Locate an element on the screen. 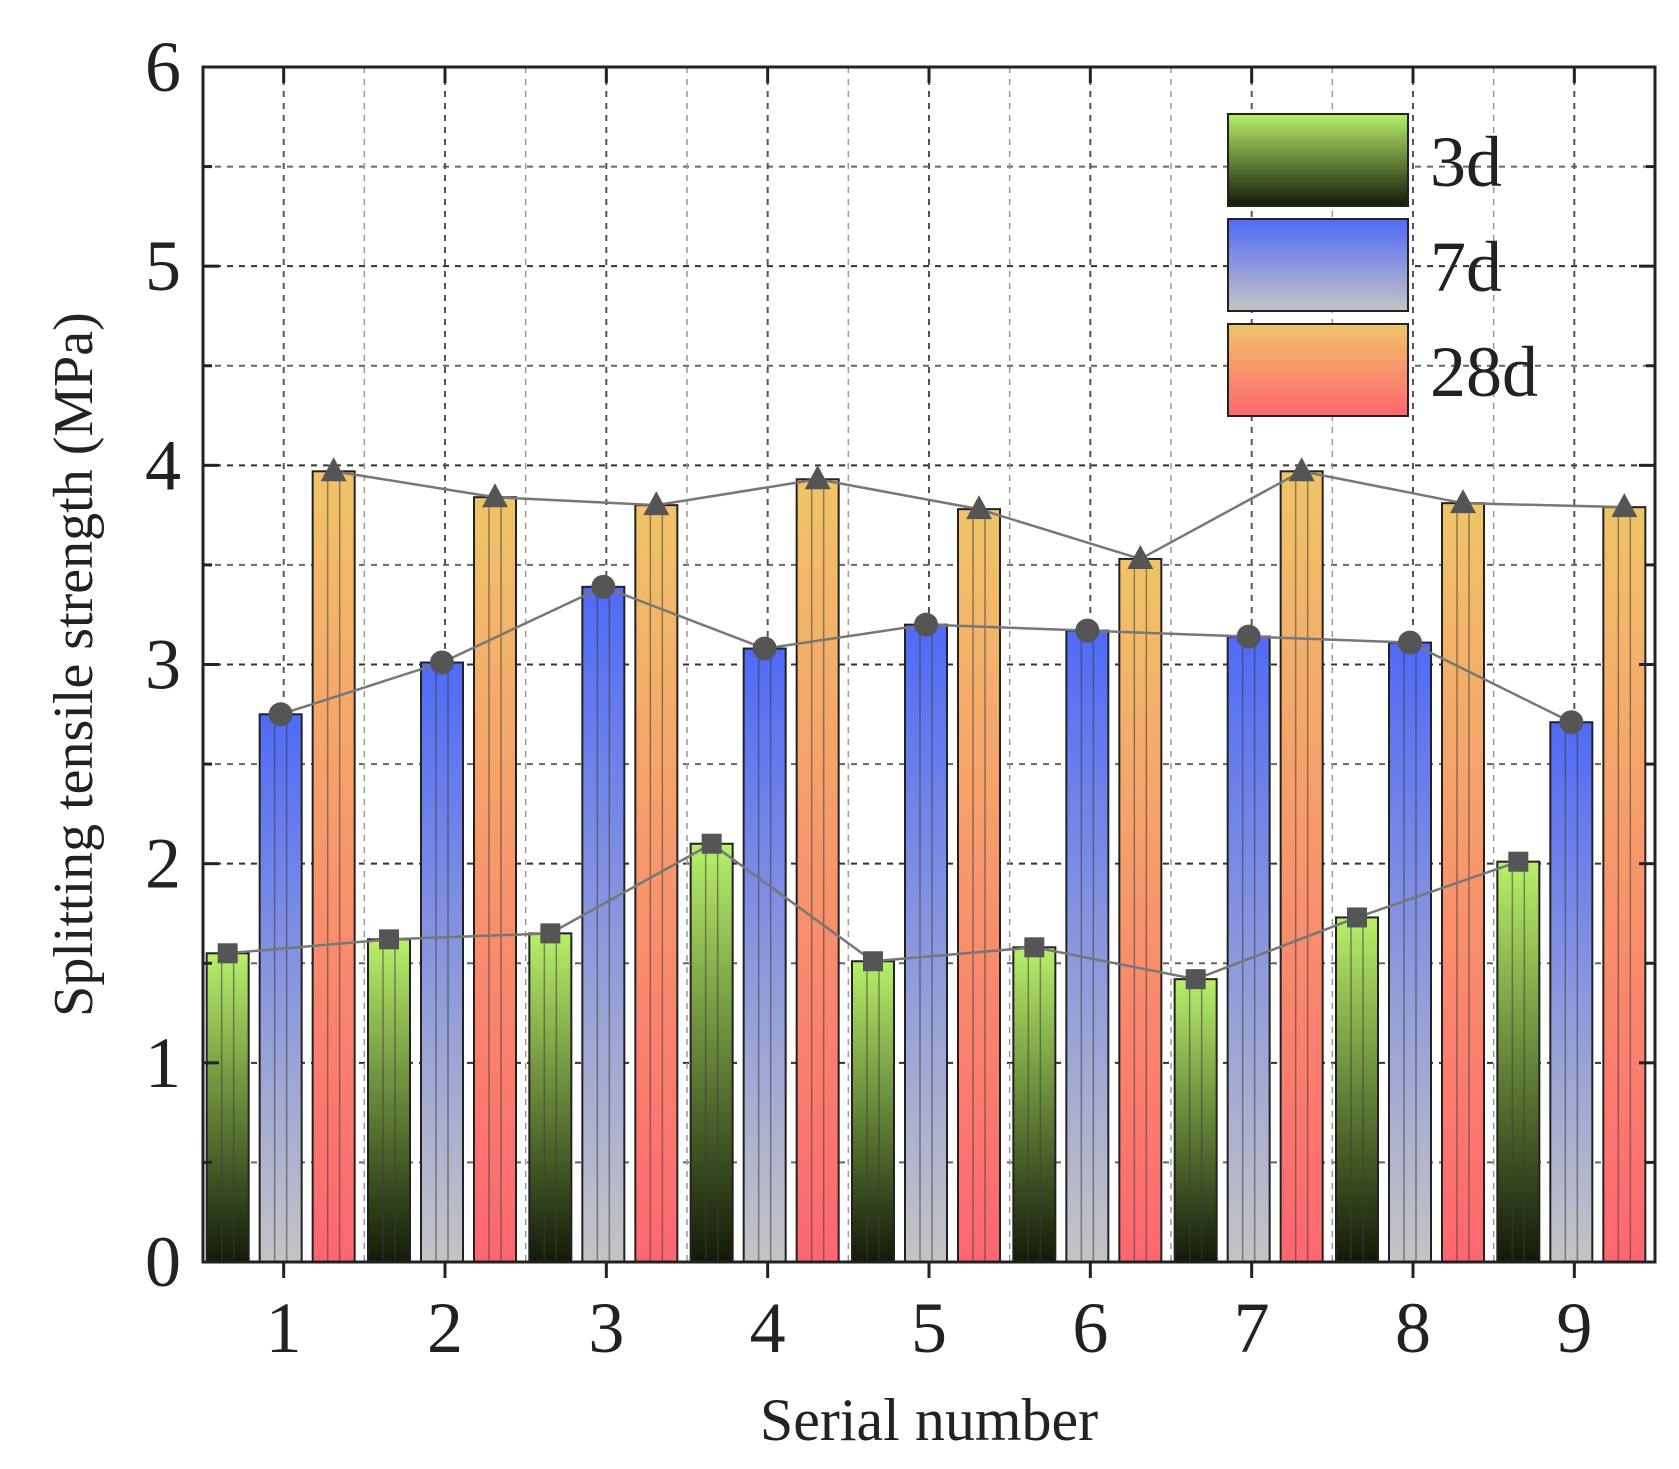 This screenshot has width=1679, height=1469. y-tick-label: 2 is located at coordinates (163, 864).